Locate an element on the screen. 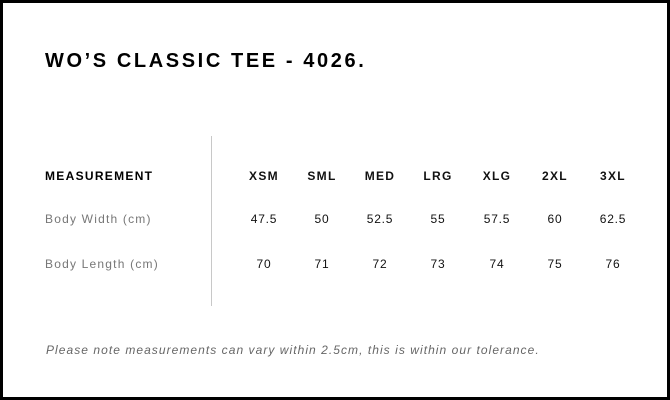  table-cell: 71 is located at coordinates (322, 264).